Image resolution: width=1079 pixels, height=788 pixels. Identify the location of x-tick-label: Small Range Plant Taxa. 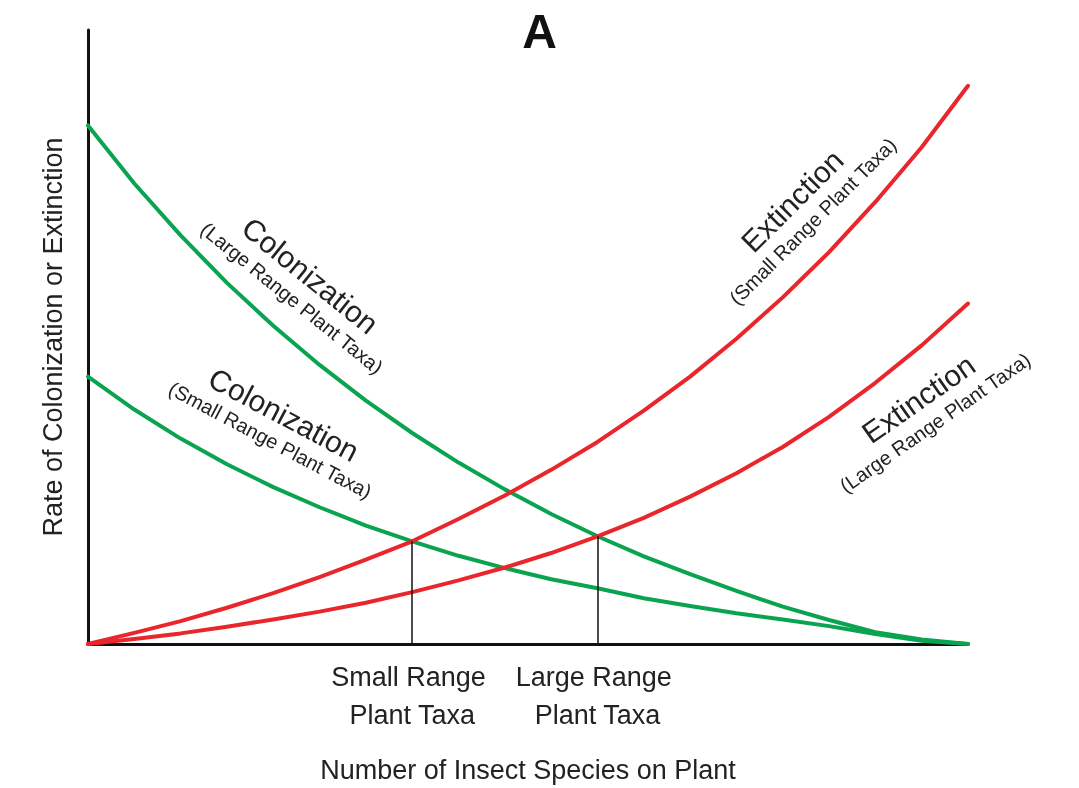
(412, 696).